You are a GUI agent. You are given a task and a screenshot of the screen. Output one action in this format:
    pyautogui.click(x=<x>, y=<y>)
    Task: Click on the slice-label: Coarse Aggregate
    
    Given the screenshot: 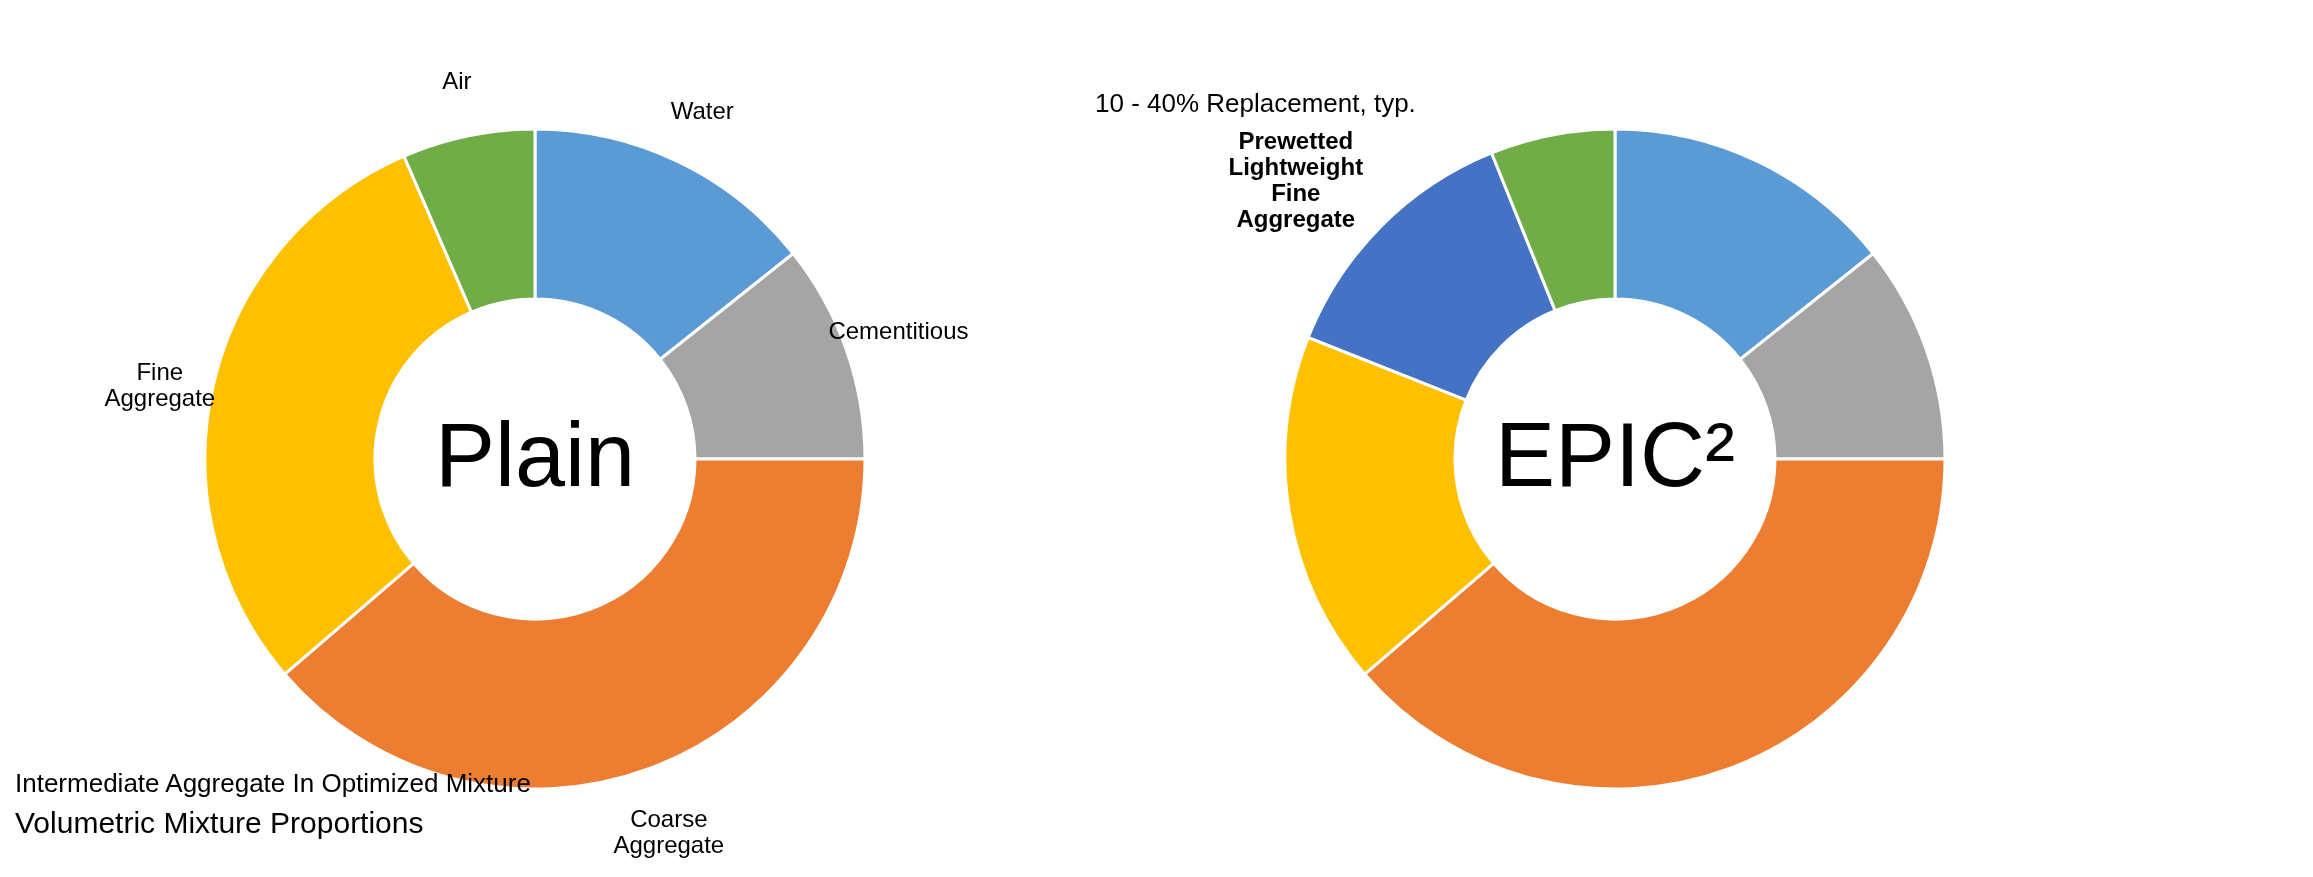 What is the action you would take?
    pyautogui.click(x=669, y=831)
    